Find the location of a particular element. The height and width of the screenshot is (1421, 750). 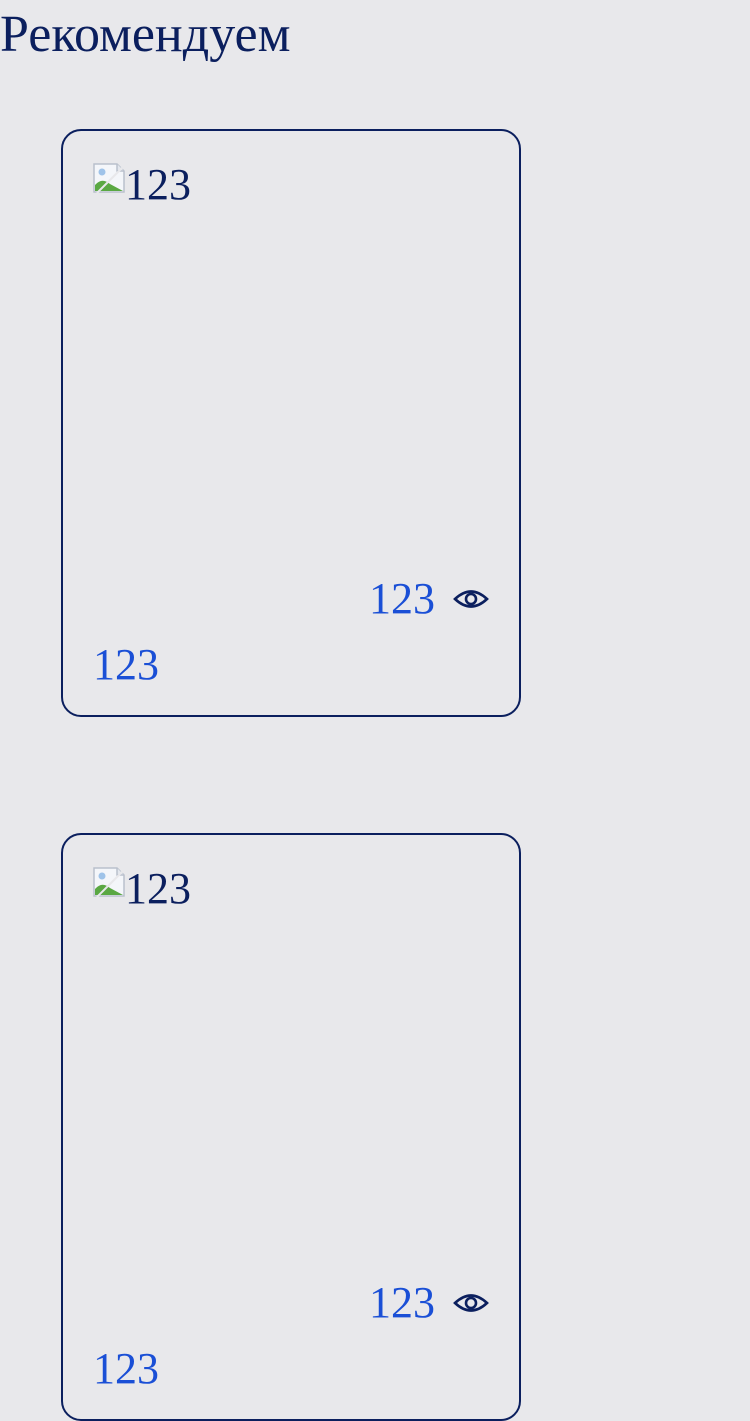

section-title: Рекомендуем is located at coordinates (145, 34).